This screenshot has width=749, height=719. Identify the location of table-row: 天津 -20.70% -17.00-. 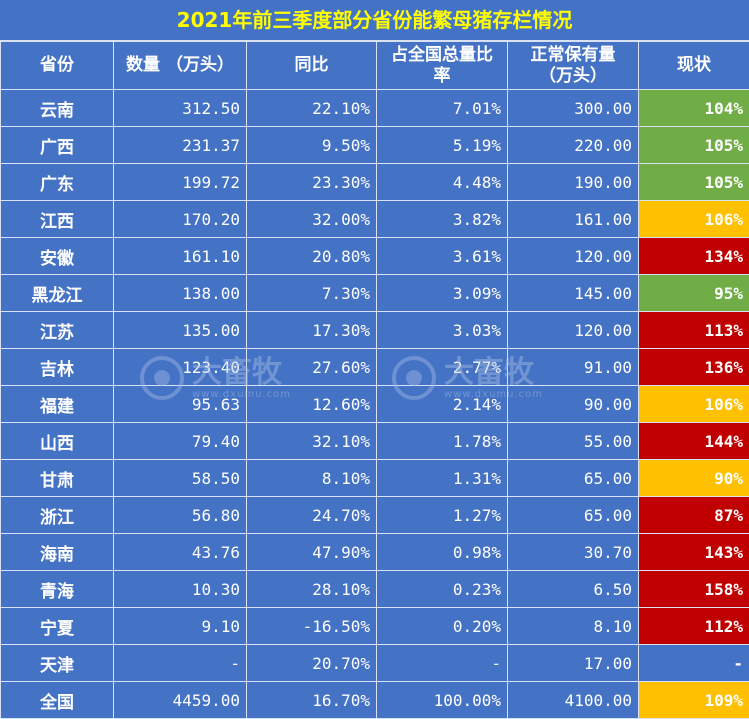
(374, 663).